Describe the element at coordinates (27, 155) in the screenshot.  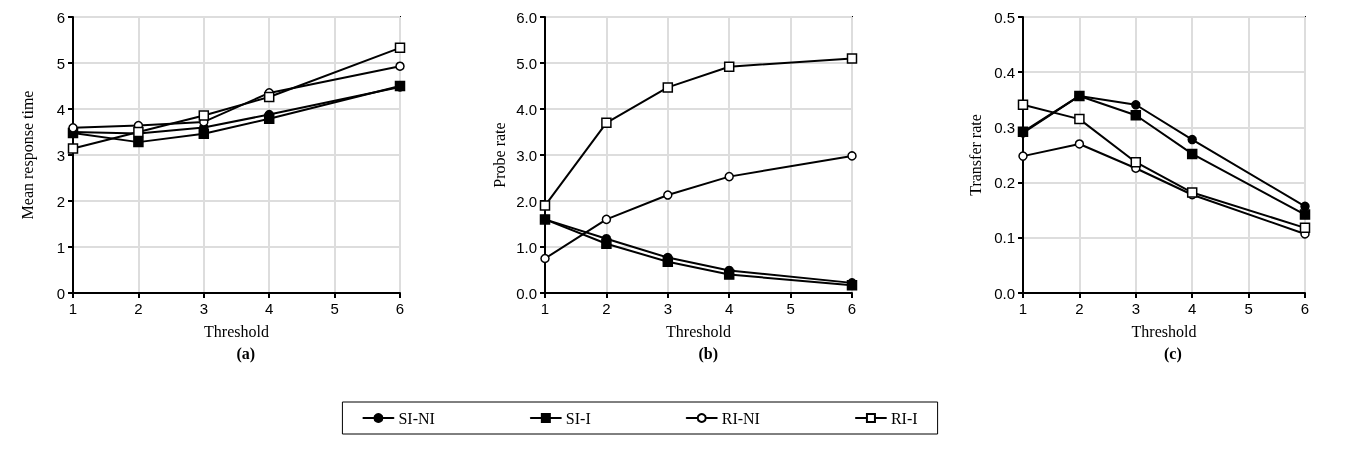
I see `y-axis-title: Mean response time` at that location.